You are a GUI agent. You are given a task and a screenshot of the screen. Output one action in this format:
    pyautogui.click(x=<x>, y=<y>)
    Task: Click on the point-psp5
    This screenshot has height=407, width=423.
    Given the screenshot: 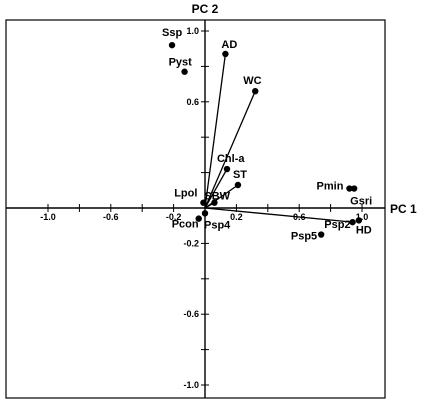 What is the action you would take?
    pyautogui.click(x=321, y=234)
    